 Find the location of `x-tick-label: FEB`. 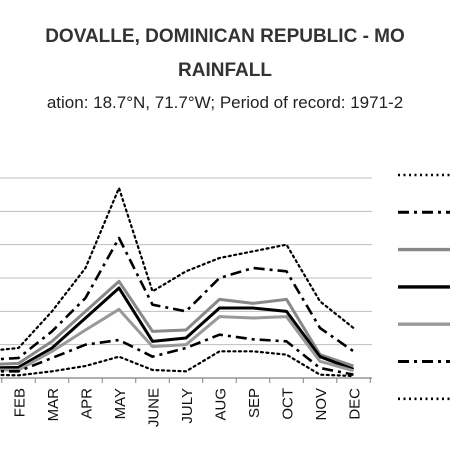

x-tick-label: FEB is located at coordinates (20, 402).